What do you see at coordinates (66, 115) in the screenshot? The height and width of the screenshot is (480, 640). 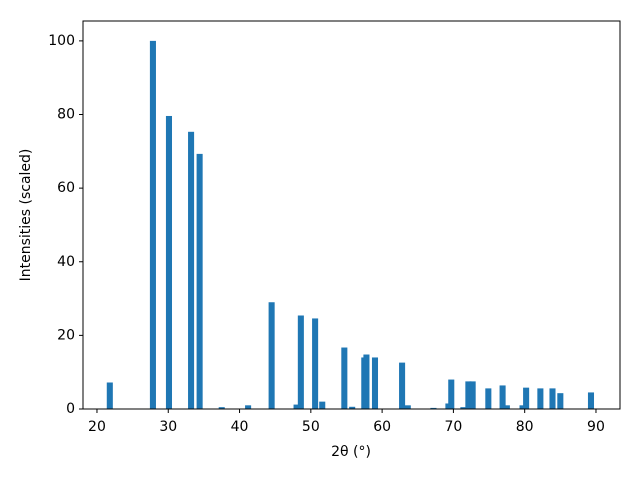 I see `y-tick-label: 80` at bounding box center [66, 115].